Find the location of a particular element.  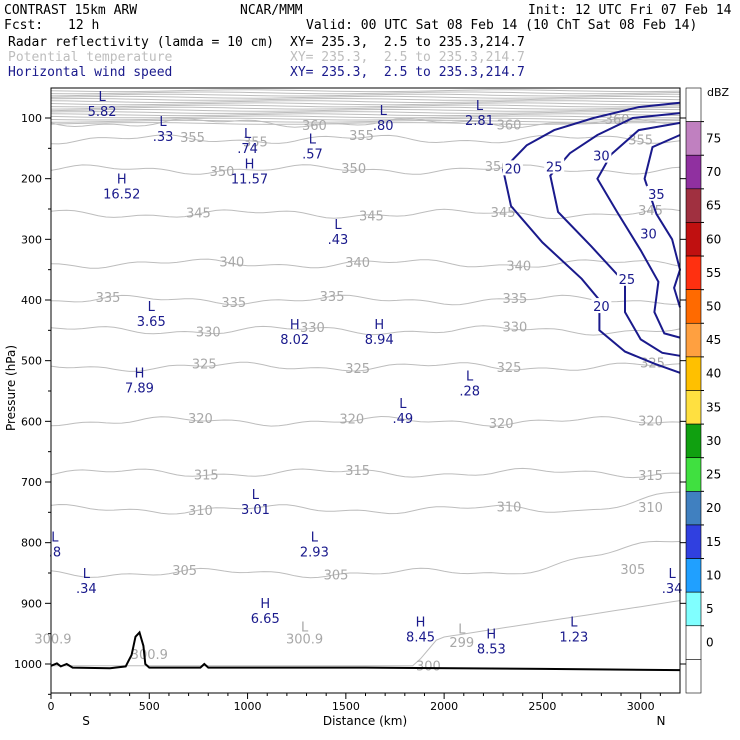

field-name-wind: Horizontal wind speed is located at coordinates (90, 72).